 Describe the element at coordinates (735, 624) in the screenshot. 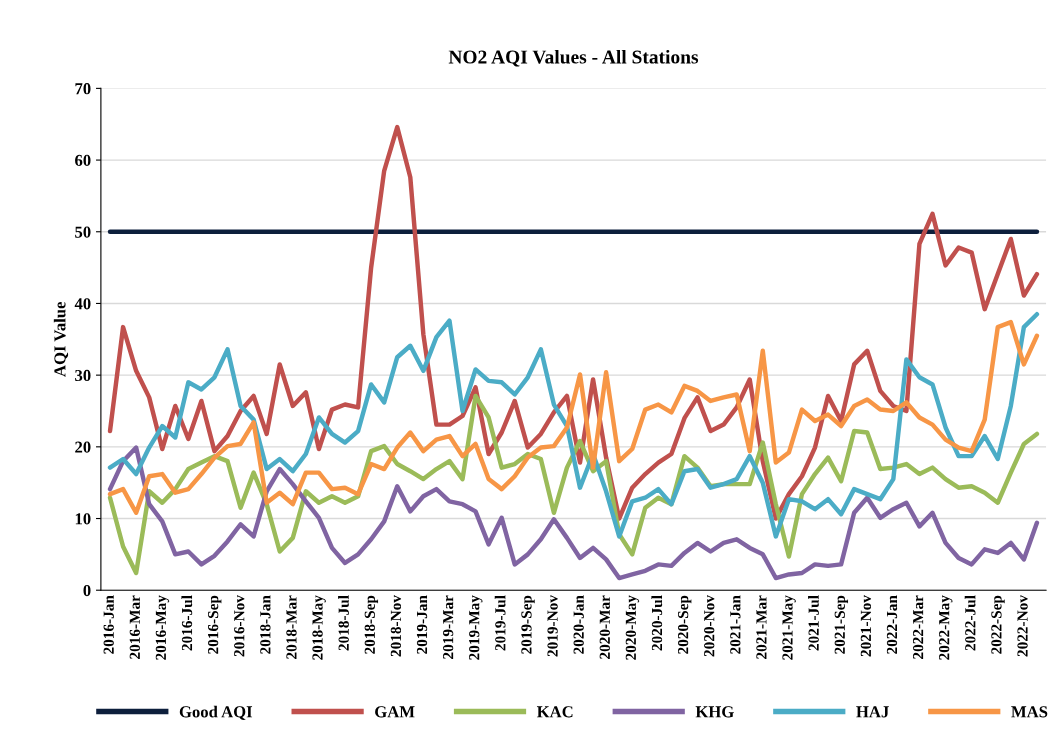

I see `x-tick-label: 2021-Jan` at that location.